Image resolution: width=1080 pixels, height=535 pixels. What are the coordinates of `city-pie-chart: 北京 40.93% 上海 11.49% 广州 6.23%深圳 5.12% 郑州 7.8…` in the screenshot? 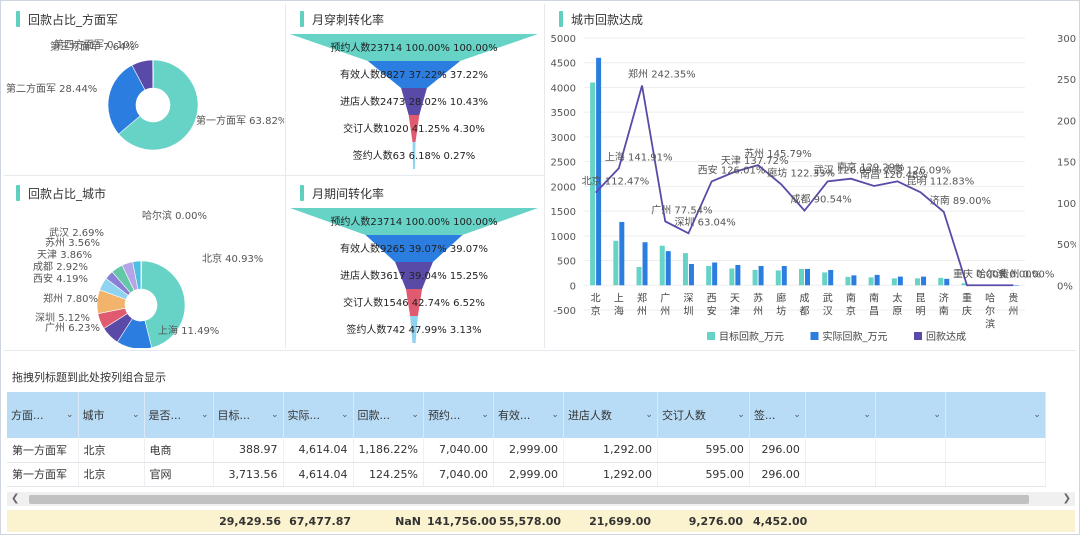 It's located at (144, 263).